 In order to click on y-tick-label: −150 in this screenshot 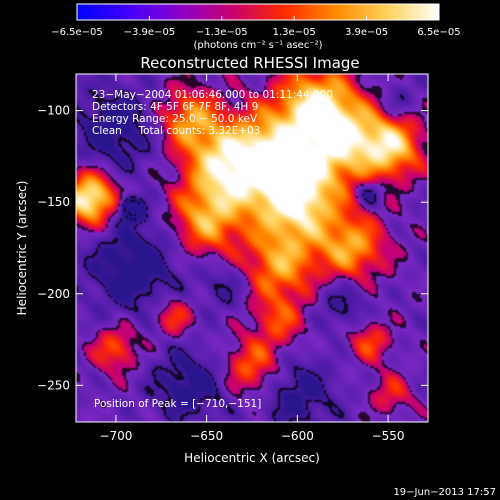, I will do `click(53, 202)`.